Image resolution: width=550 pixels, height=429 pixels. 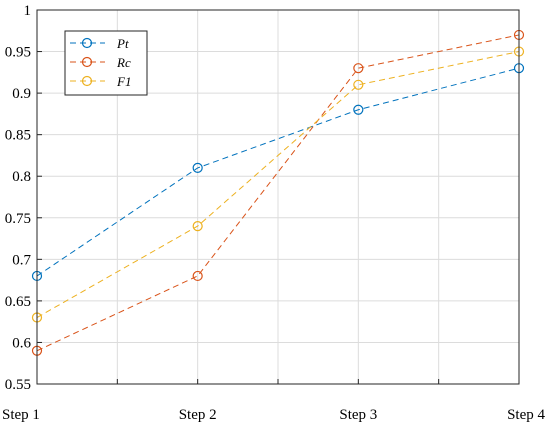 I want to click on legend-label: Rc, so click(x=123, y=62).